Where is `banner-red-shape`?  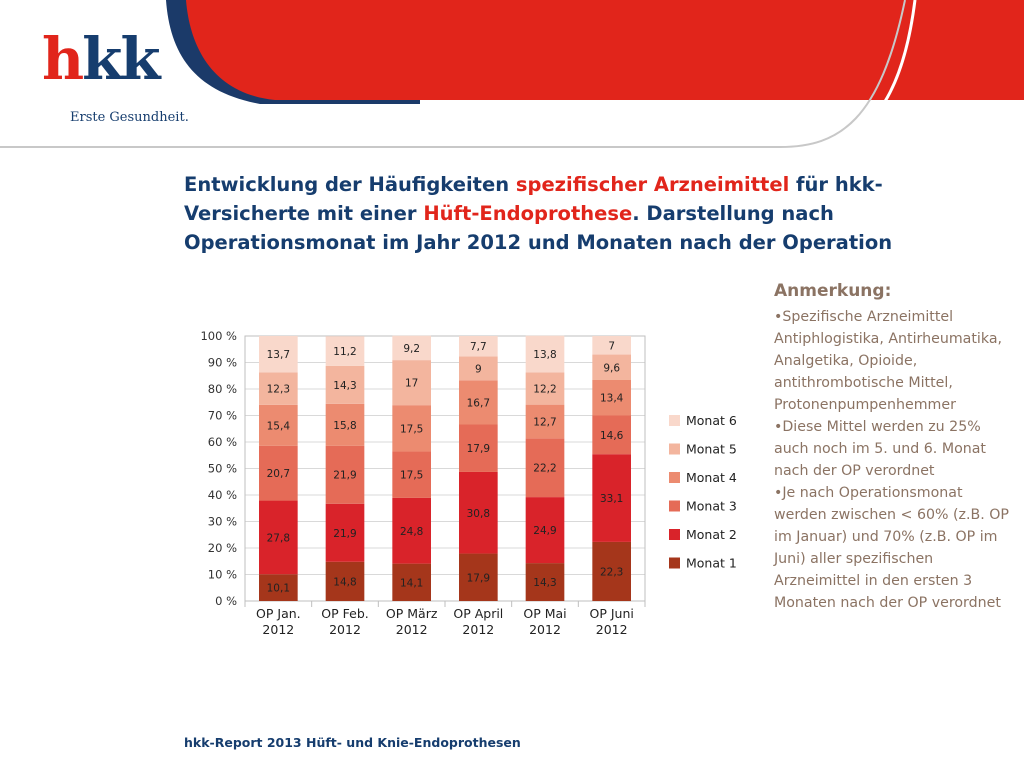
banner-red-shape is located at coordinates (605, 50).